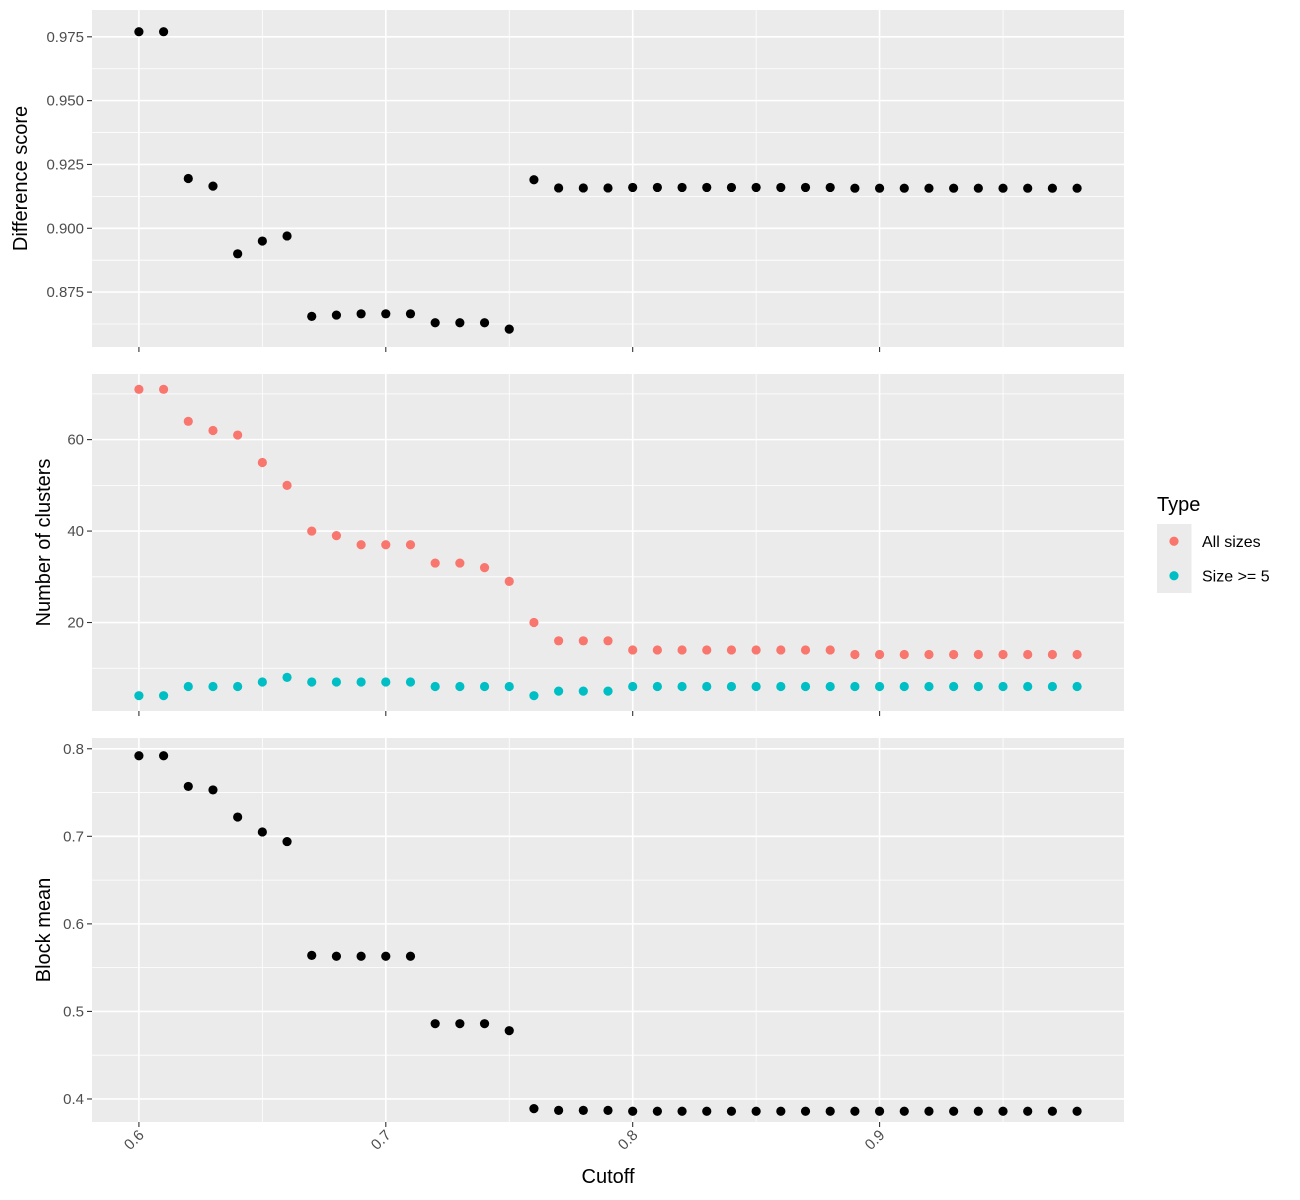 Image resolution: width=1300 pixels, height=1200 pixels. What do you see at coordinates (73, 836) in the screenshot?
I see `y-tick-label: 0.7` at bounding box center [73, 836].